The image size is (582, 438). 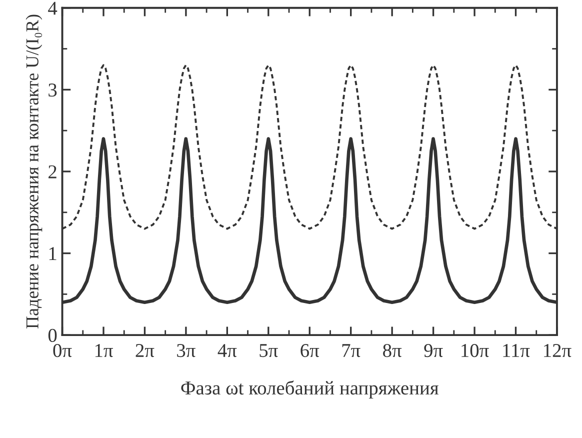 What do you see at coordinates (433, 351) in the screenshot?
I see `x-tick-label: 9π` at bounding box center [433, 351].